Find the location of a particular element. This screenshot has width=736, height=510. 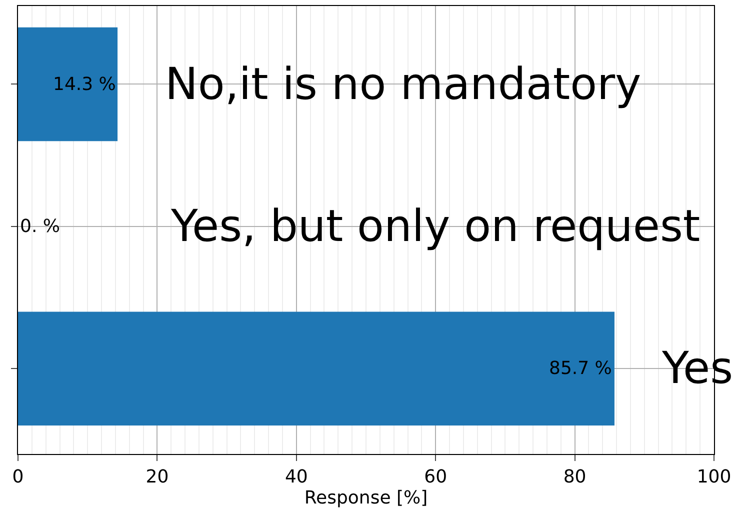

y-tick-label: Yes, but only on request is located at coordinates (435, 226).